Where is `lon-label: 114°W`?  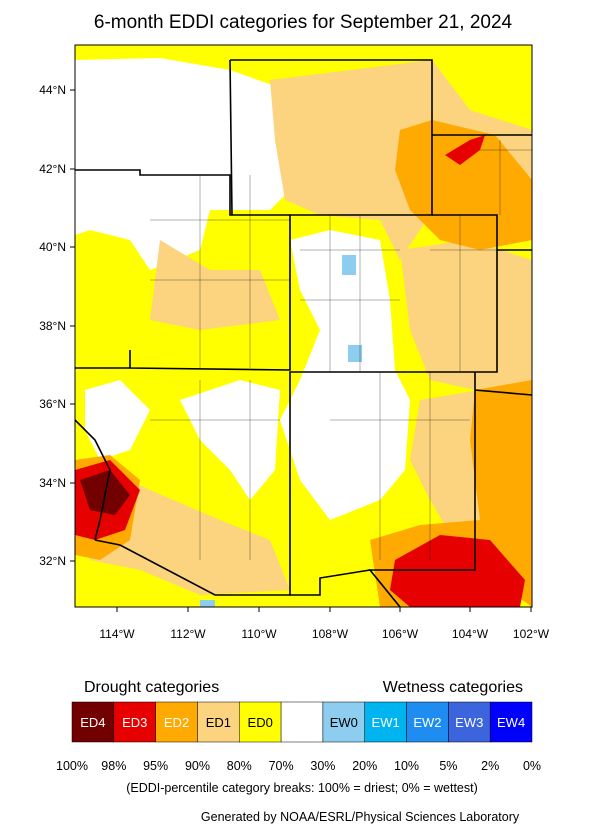 lon-label: 114°W is located at coordinates (117, 634).